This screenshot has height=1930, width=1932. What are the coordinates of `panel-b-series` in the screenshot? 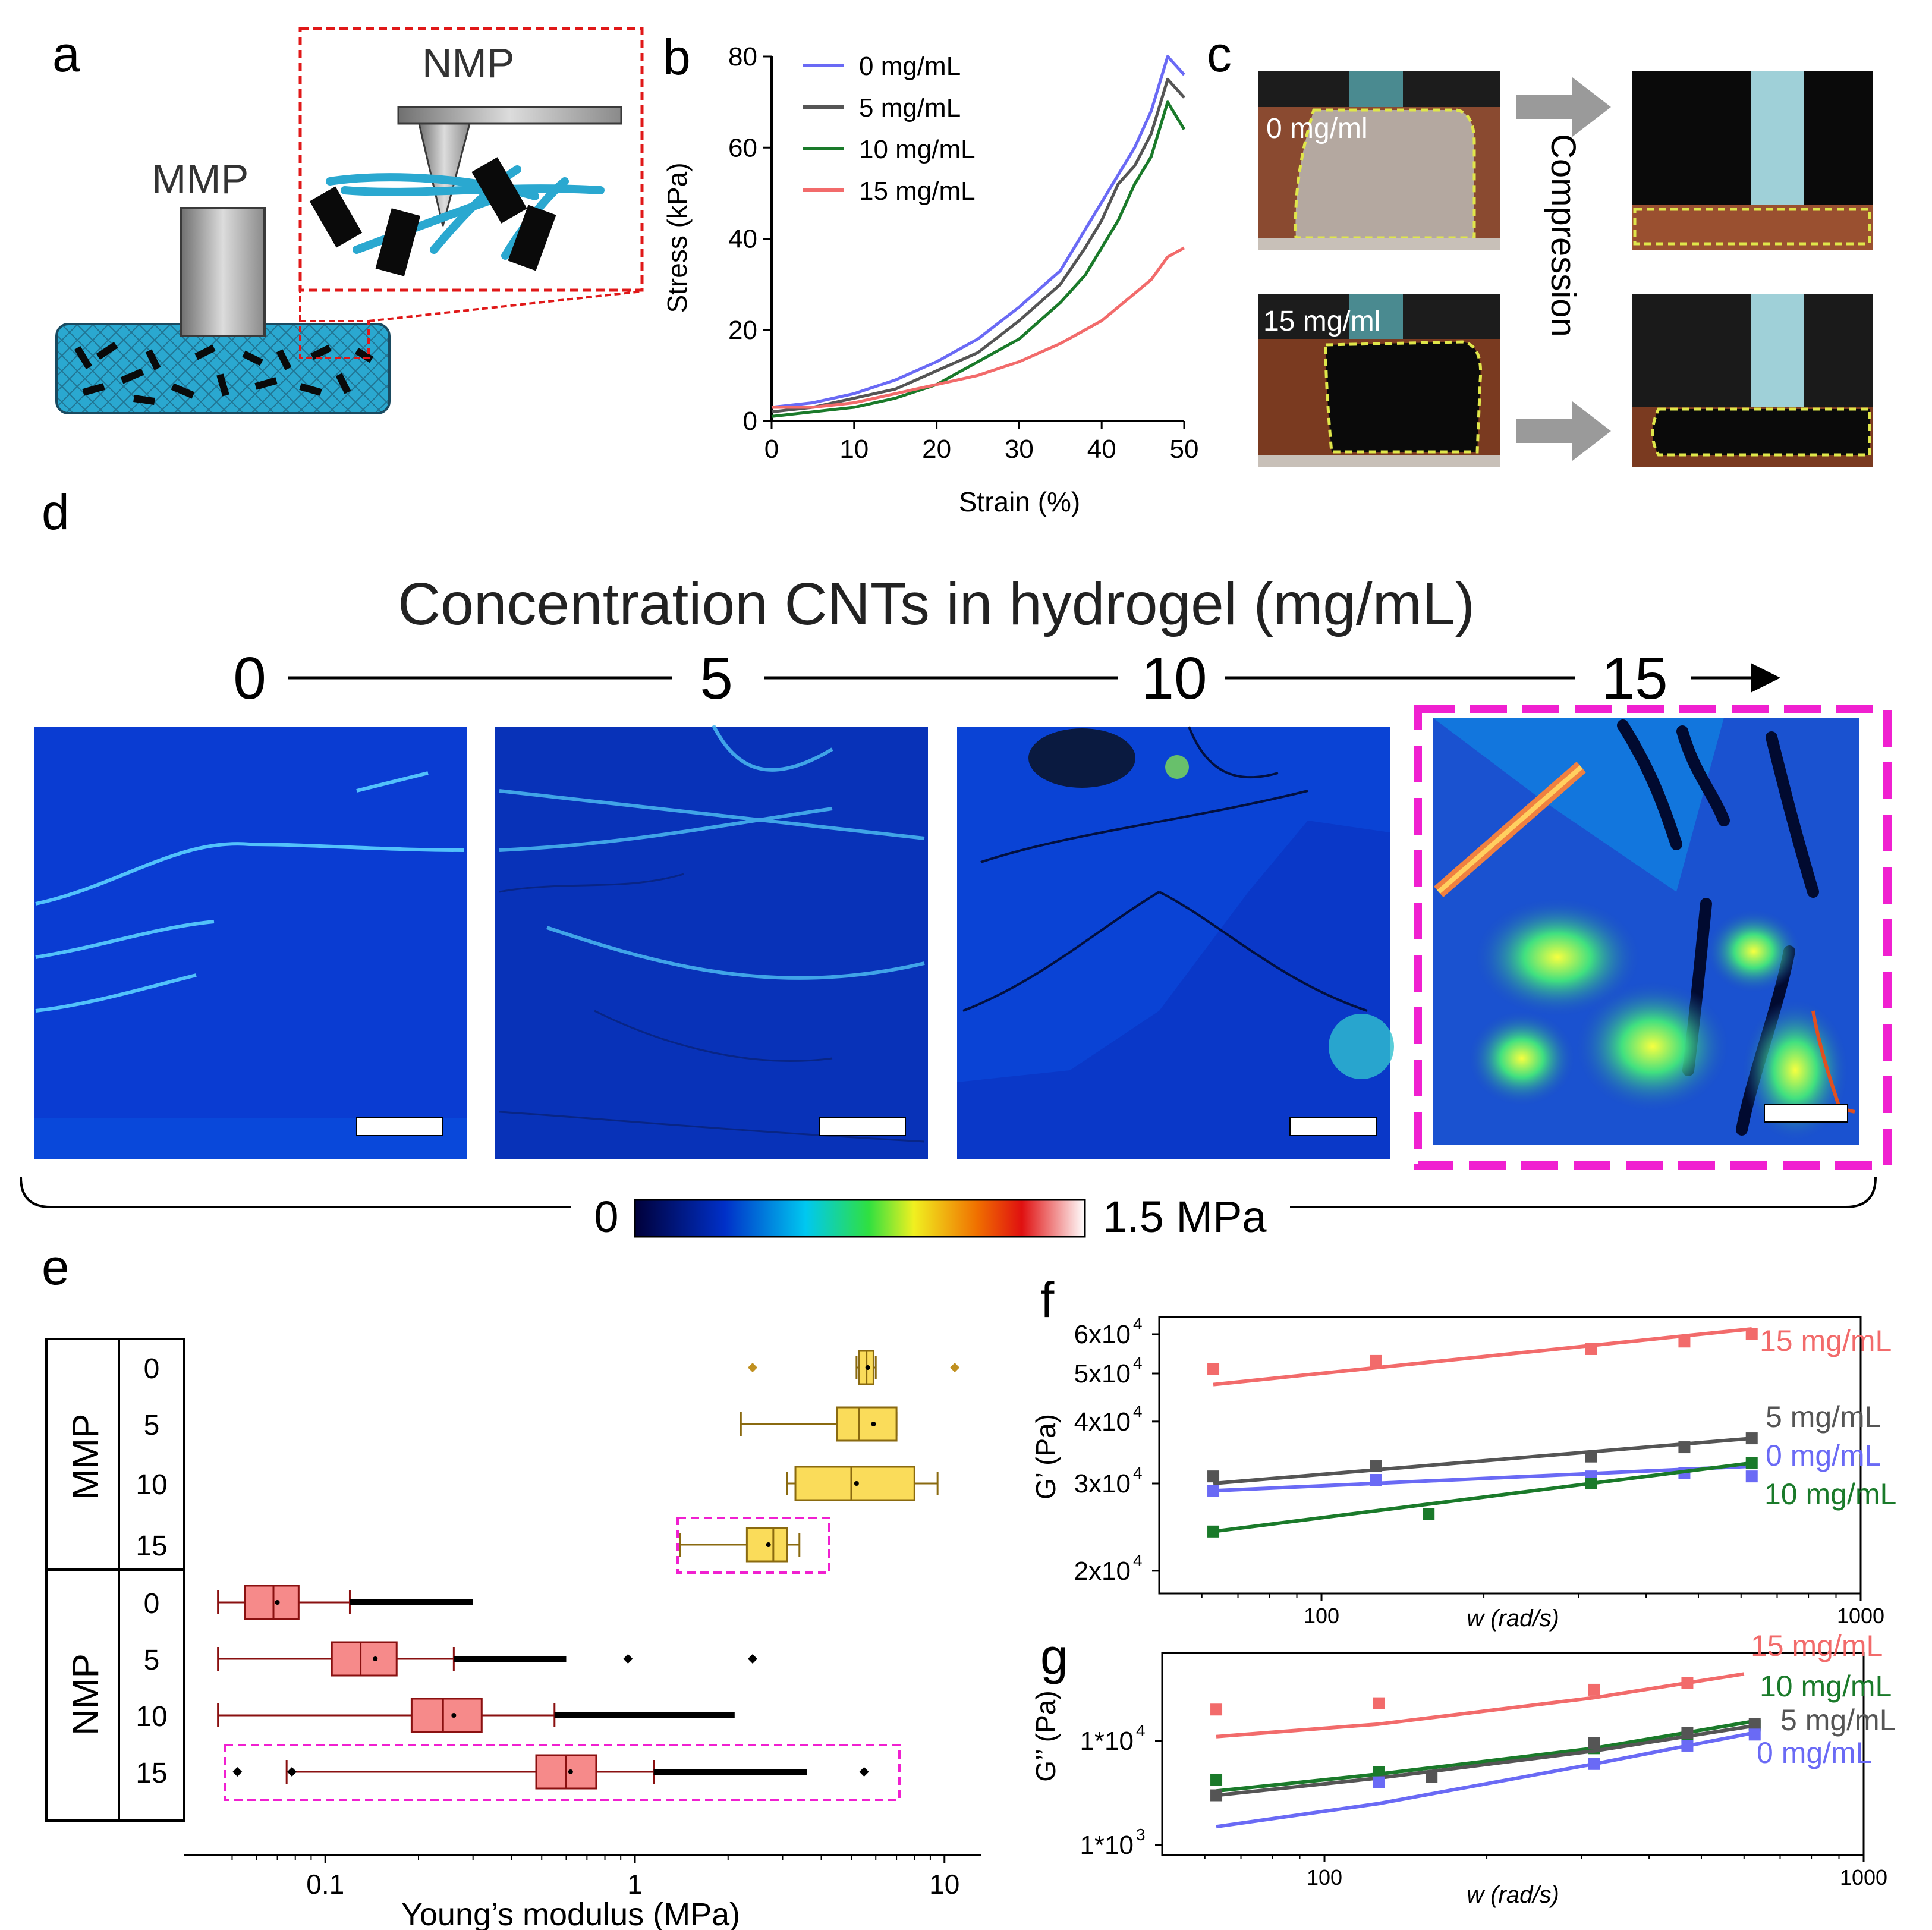 It's located at (979, 236).